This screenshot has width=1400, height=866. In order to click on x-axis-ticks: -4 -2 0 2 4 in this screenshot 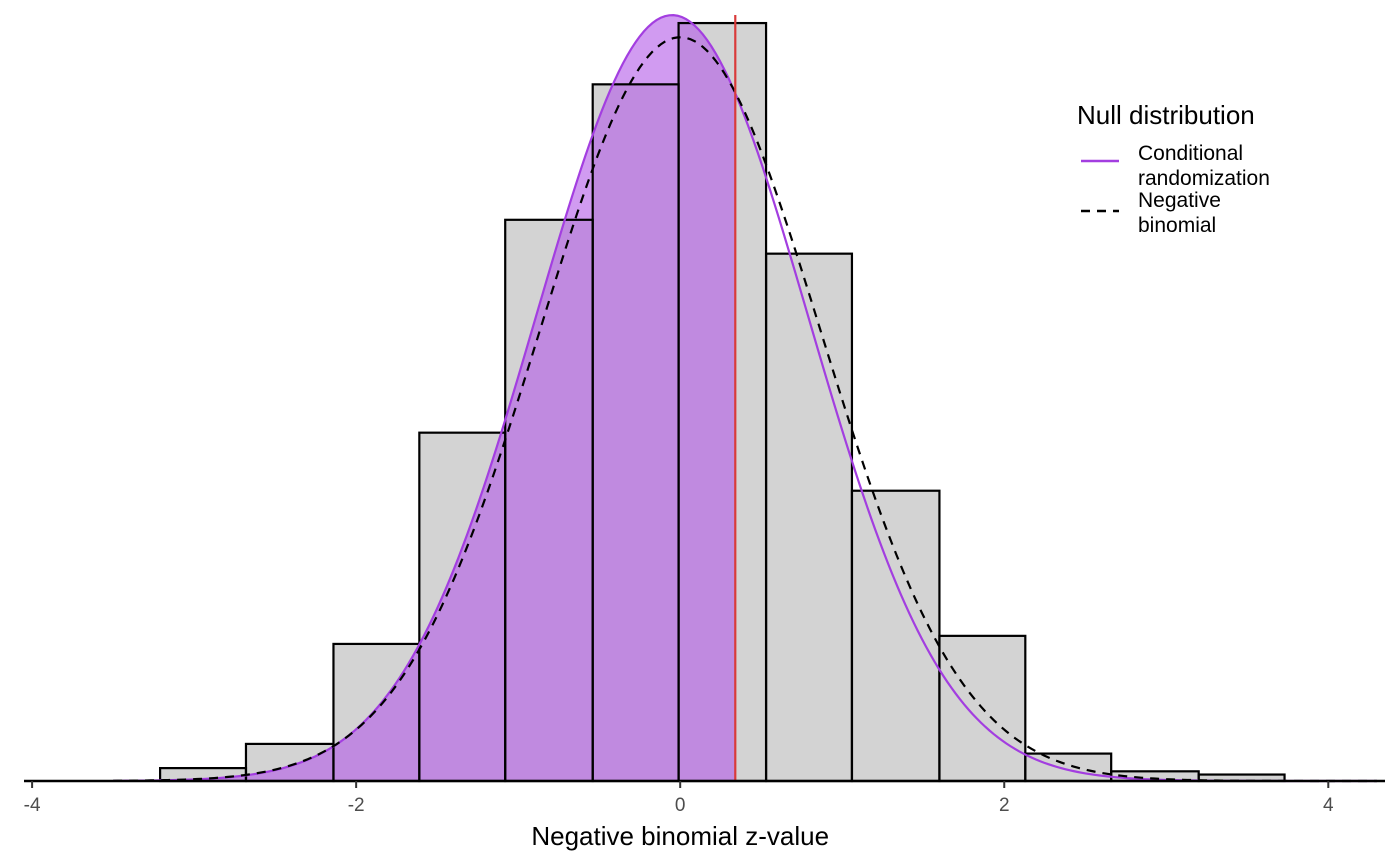, I will do `click(679, 798)`.